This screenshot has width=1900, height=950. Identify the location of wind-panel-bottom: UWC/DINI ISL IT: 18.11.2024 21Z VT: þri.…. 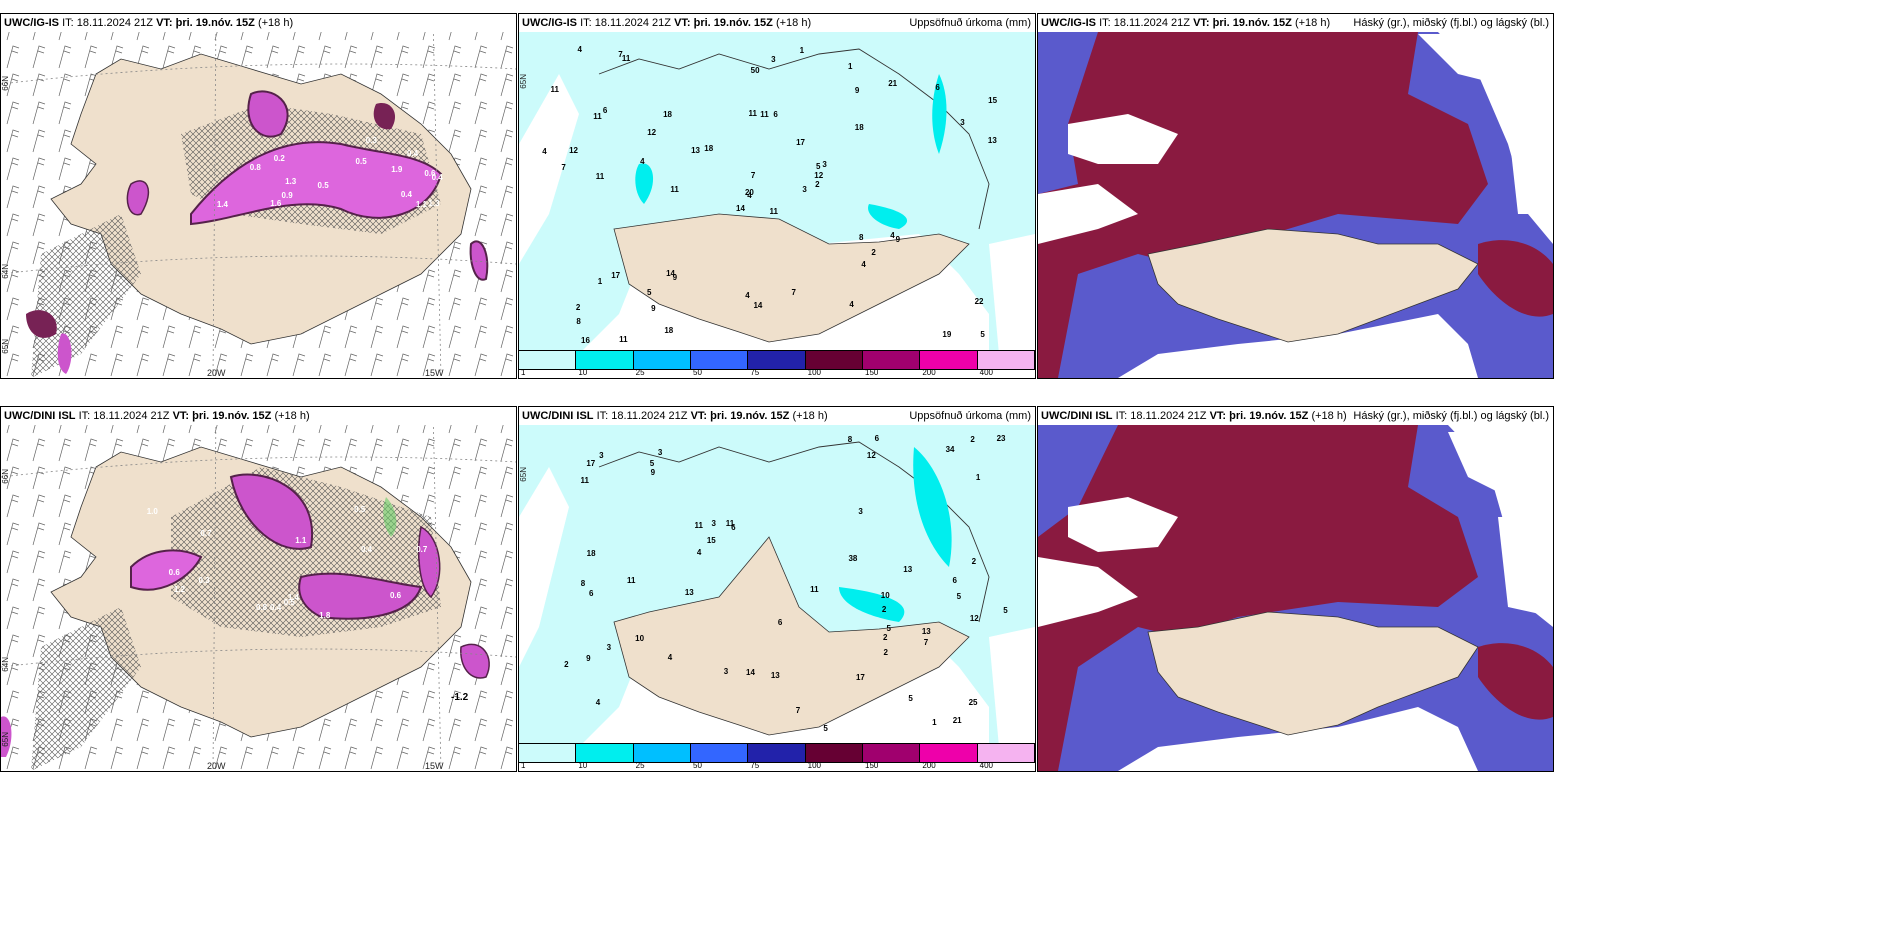
(258, 589).